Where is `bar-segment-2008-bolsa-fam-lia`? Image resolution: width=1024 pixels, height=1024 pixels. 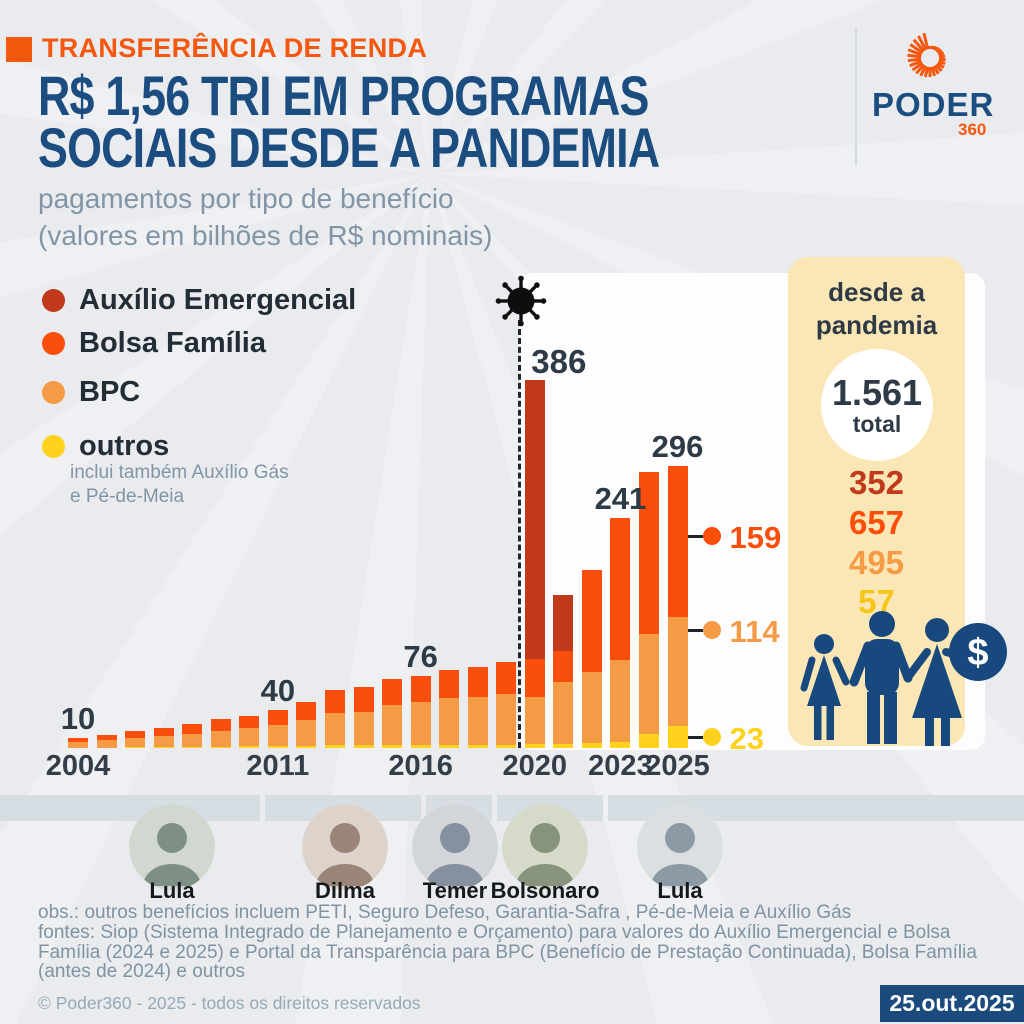
bar-segment-2008-bolsa-fam-lia is located at coordinates (192, 729).